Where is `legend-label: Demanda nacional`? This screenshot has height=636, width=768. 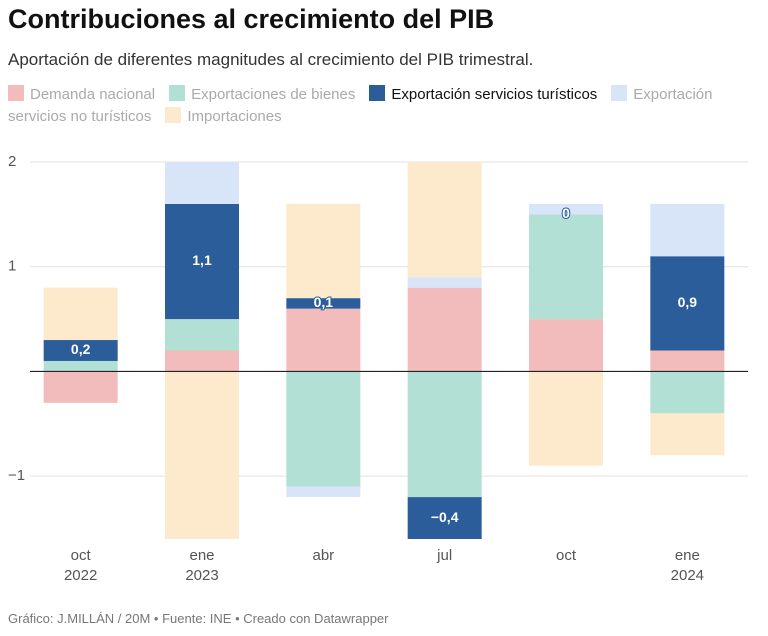
legend-label: Demanda nacional is located at coordinates (93, 94).